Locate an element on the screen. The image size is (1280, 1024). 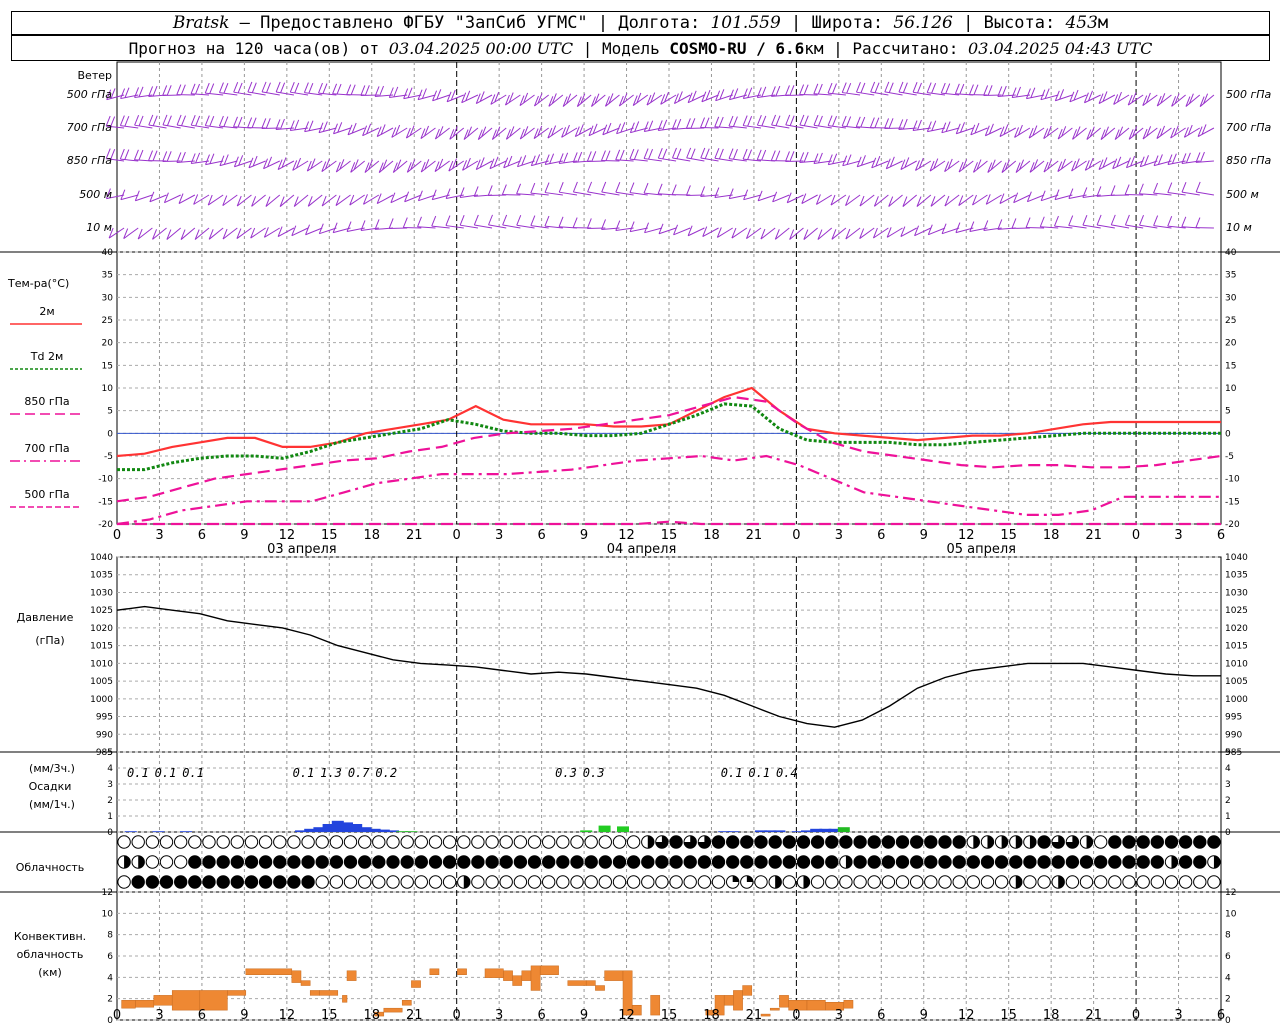
cloud-cover-fill is located at coordinates (1072, 842).